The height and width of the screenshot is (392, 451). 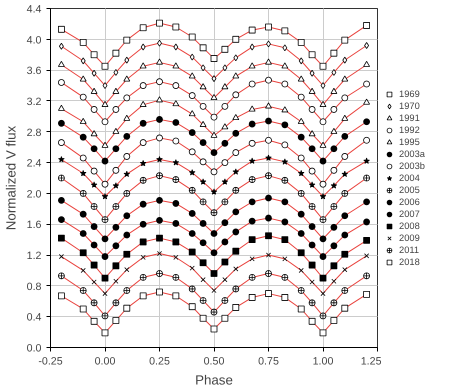 What do you see at coordinates (410, 238) in the screenshot?
I see `legend-label: 2009` at bounding box center [410, 238].